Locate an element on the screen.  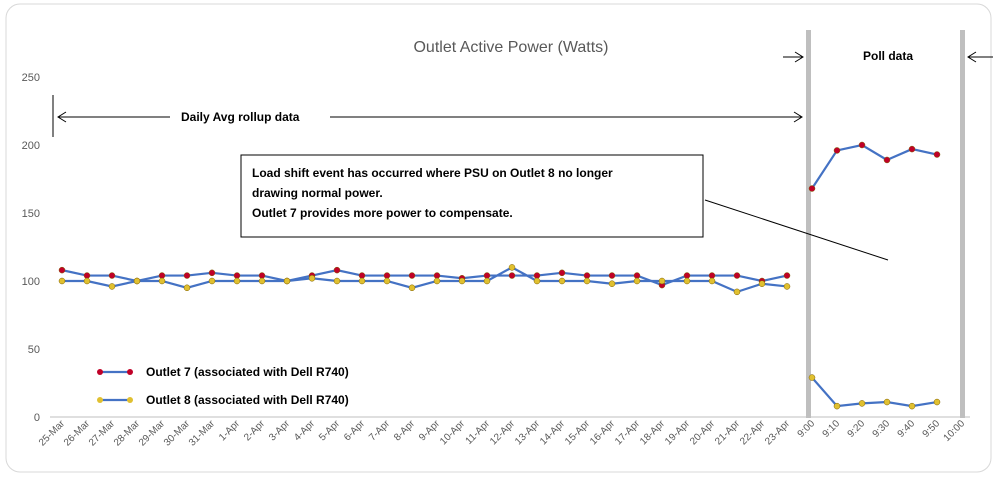
y-tick-label: 50 is located at coordinates (34, 350).